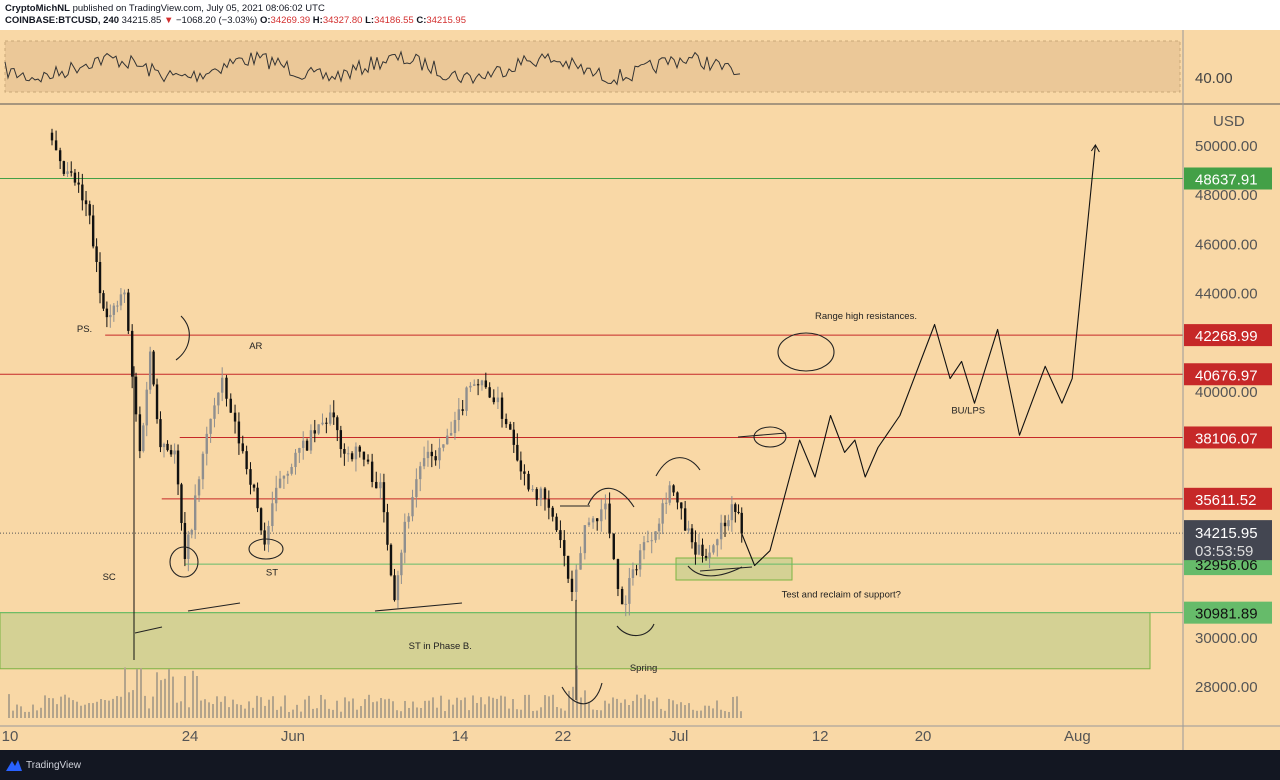 The width and height of the screenshot is (1280, 780). What do you see at coordinates (1226, 336) in the screenshot?
I see `price-level-label: 42268.99` at bounding box center [1226, 336].